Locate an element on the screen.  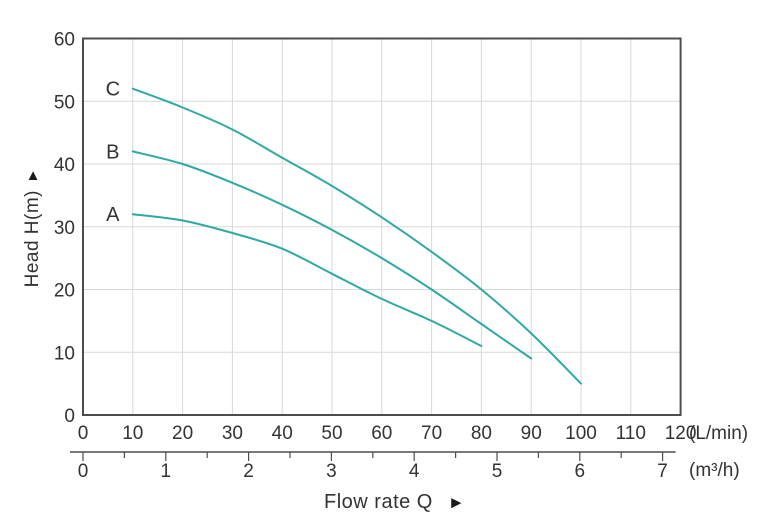
x-tick-label-m3h: 2 is located at coordinates (248, 471).